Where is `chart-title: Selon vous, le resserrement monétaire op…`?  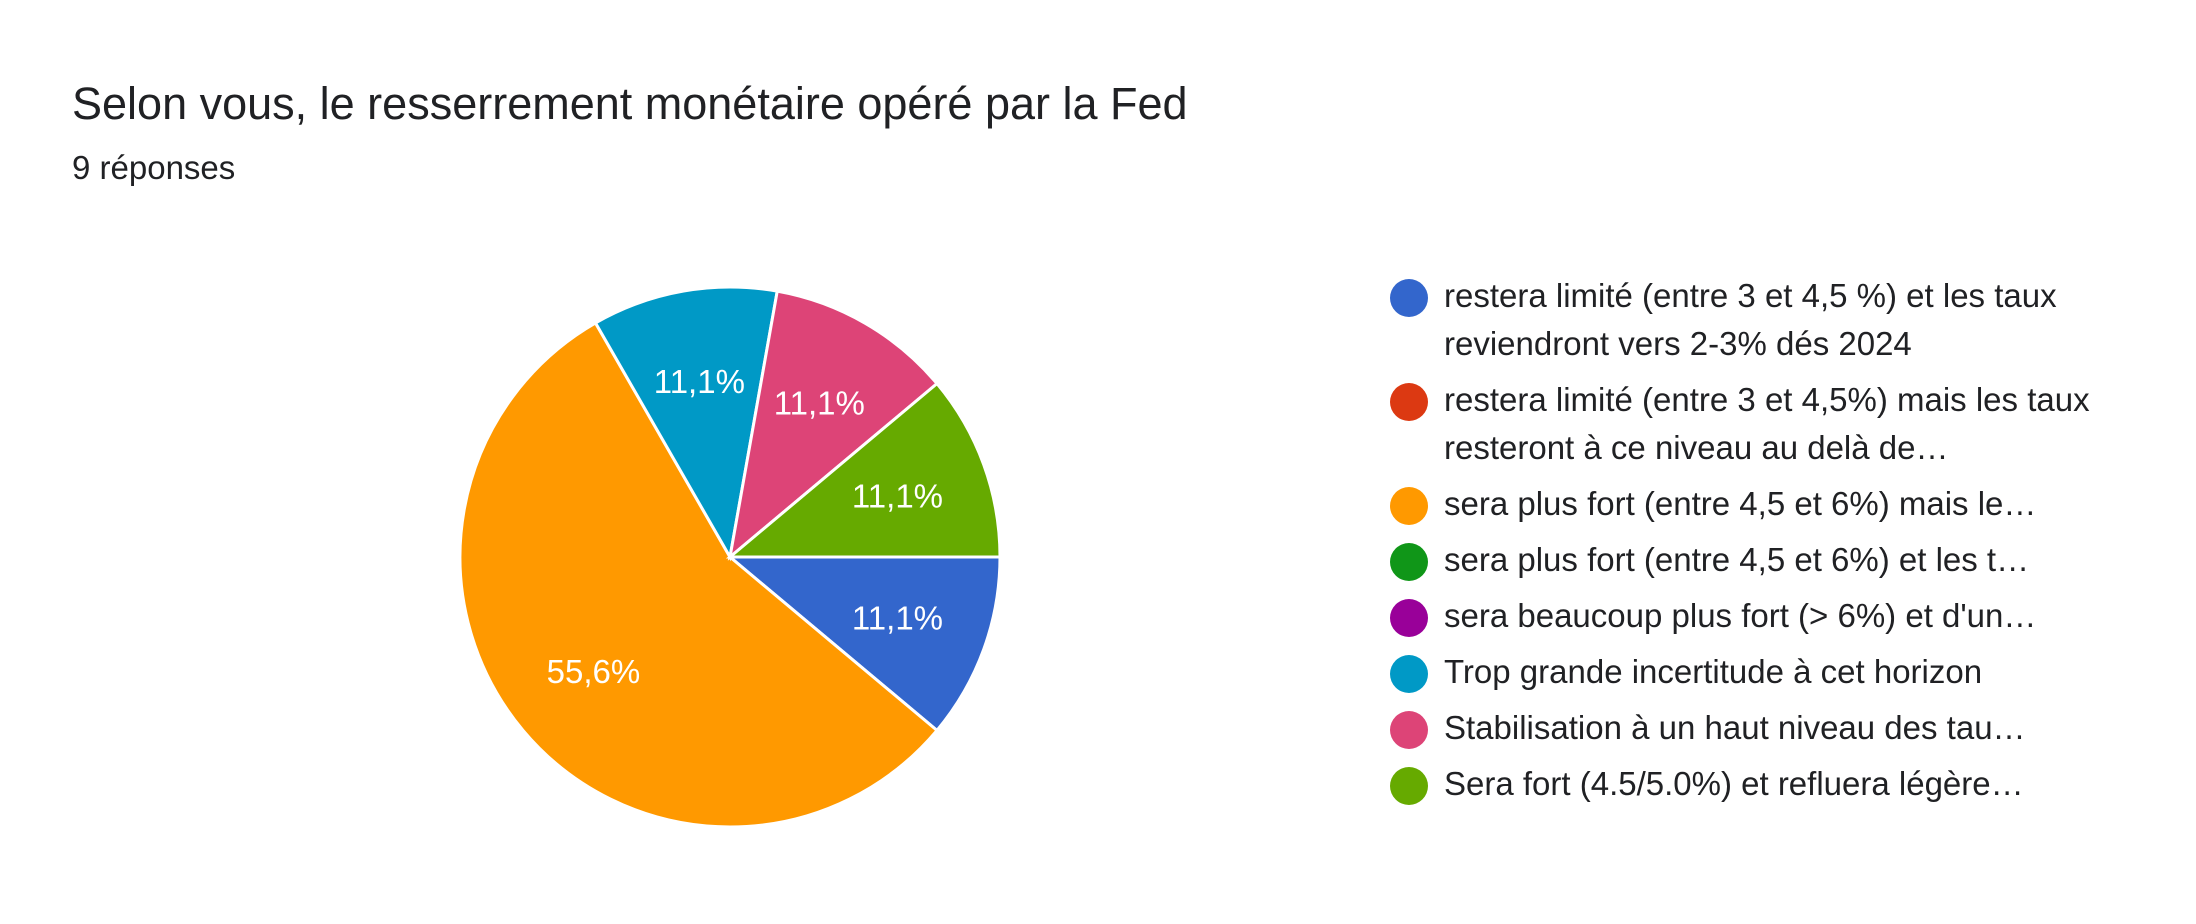
chart-title: Selon vous, le resserrement monétaire op… is located at coordinates (630, 103).